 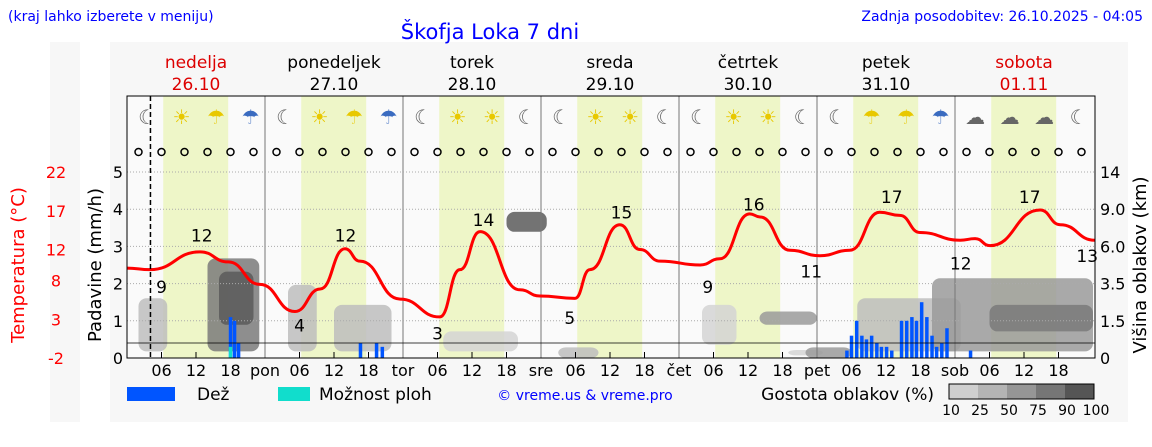 I want to click on temp-tick: 17, so click(x=56, y=211).